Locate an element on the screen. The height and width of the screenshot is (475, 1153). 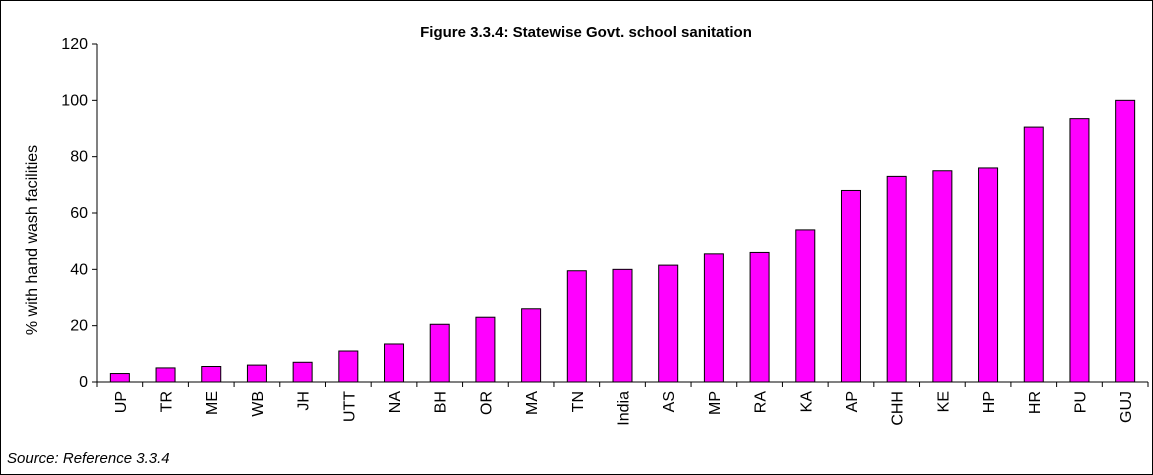
x-tick-label: PU is located at coordinates (1080, 402).